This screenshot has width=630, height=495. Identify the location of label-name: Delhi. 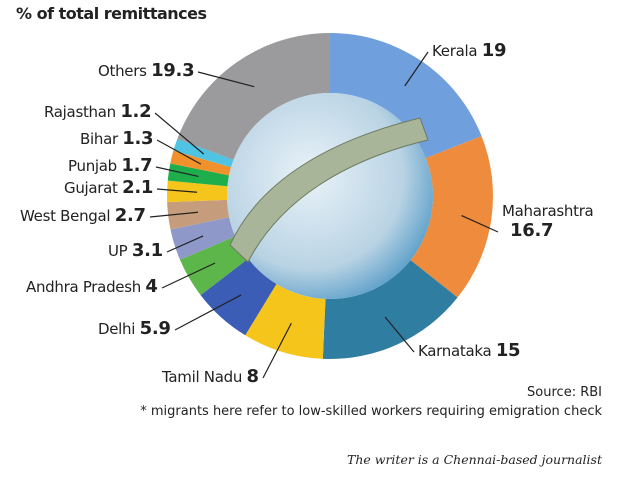
(117, 329).